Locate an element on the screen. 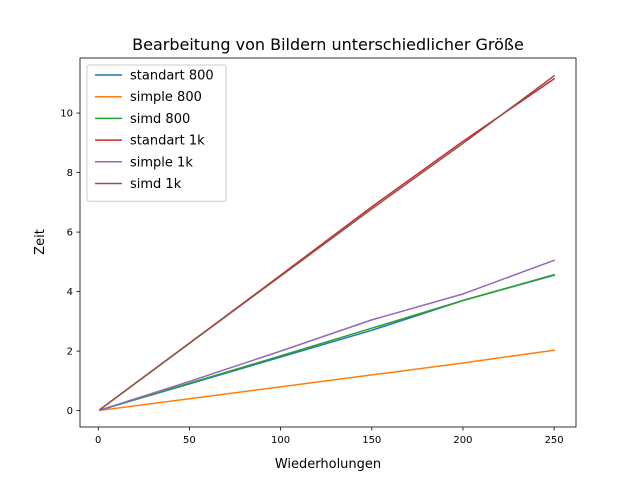 This screenshot has width=640, height=484. y-tick-label: 2 is located at coordinates (70, 352).